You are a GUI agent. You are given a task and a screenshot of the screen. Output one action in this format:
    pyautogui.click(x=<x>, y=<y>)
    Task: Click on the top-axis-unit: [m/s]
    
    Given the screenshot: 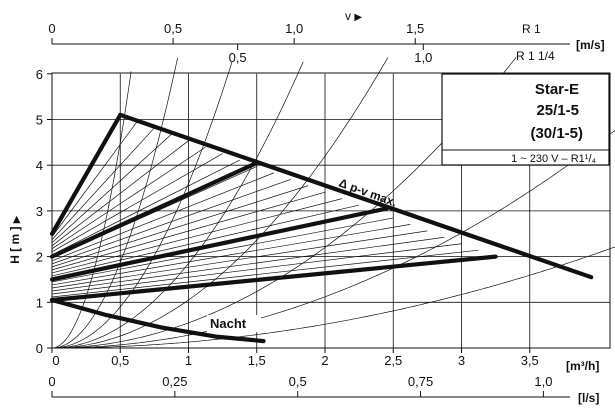 What is the action you would take?
    pyautogui.click(x=590, y=45)
    